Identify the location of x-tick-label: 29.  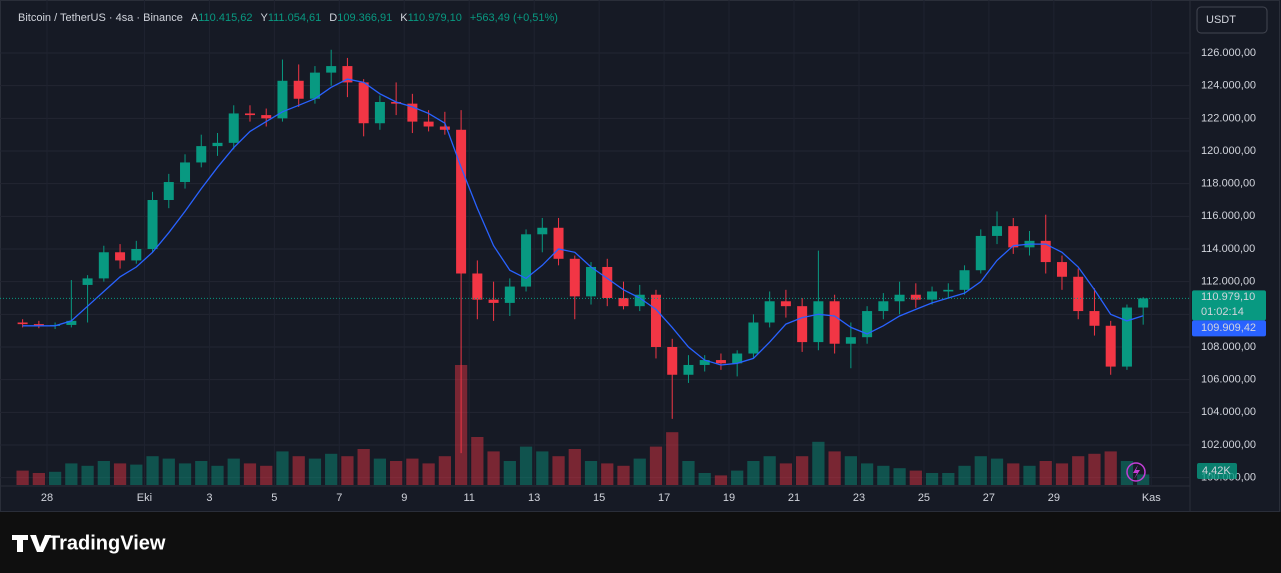
(1054, 498).